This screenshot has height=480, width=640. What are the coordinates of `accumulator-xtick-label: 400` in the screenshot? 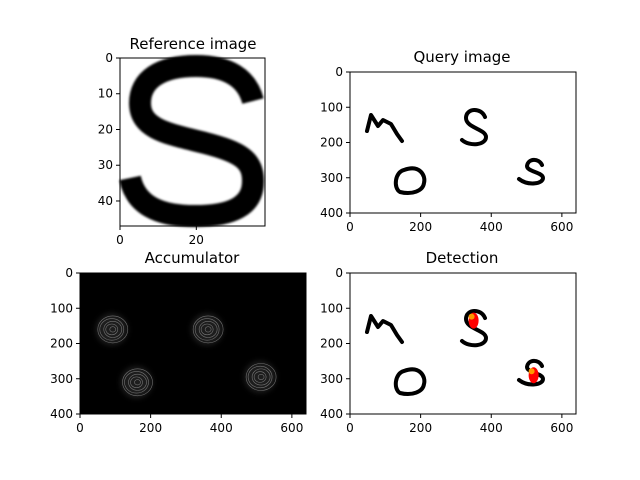 It's located at (221, 428).